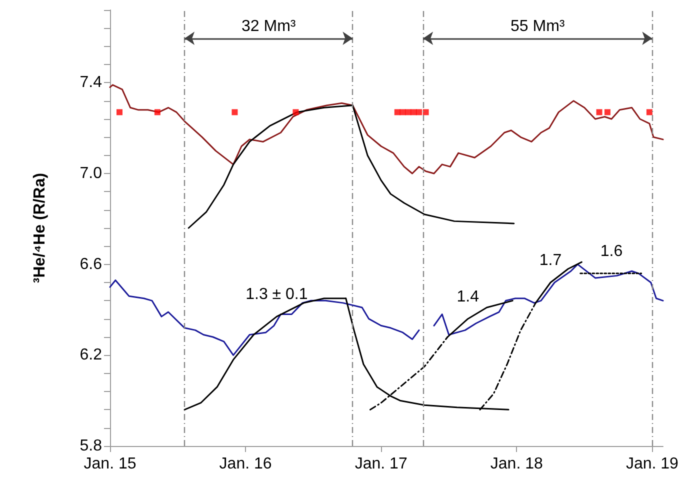  What do you see at coordinates (91, 264) in the screenshot?
I see `y-tick-label: 6.6` at bounding box center [91, 264].